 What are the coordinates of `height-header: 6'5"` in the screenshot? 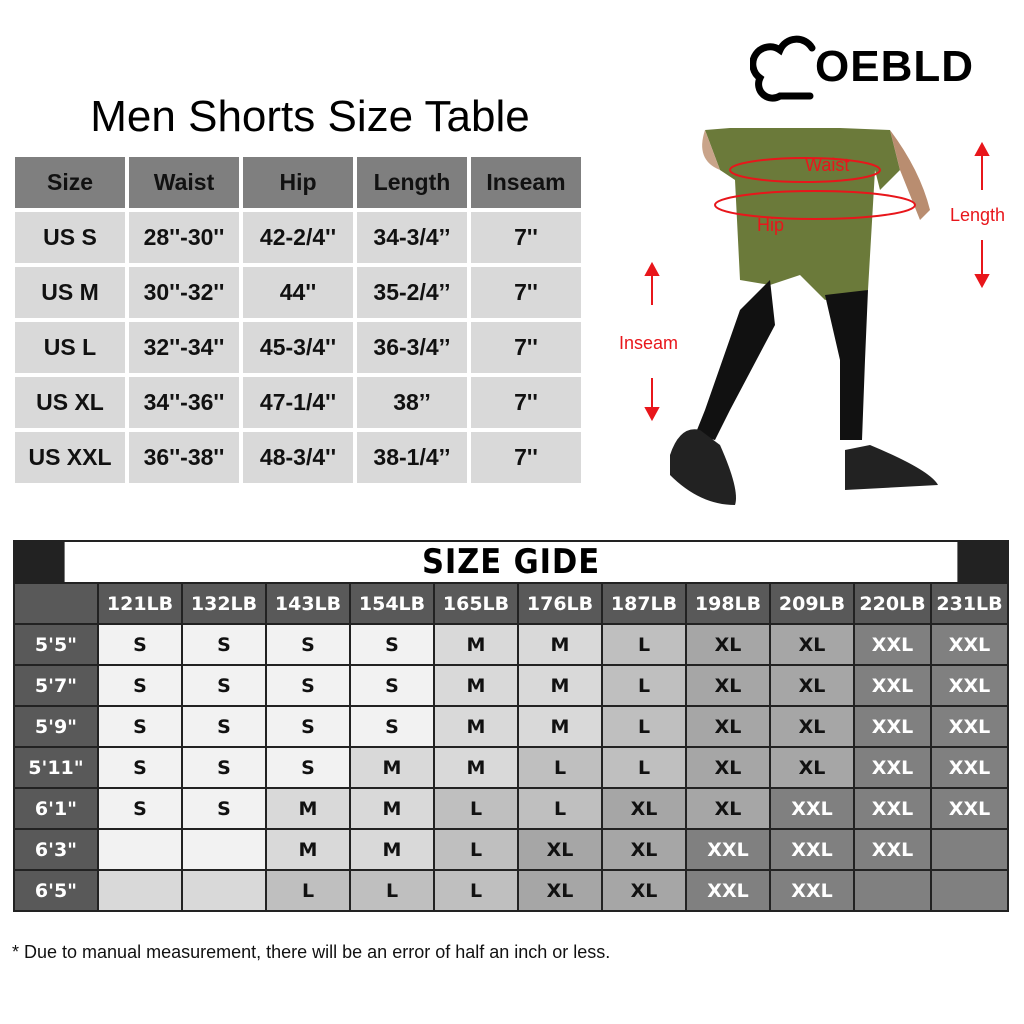 It's located at (56, 890).